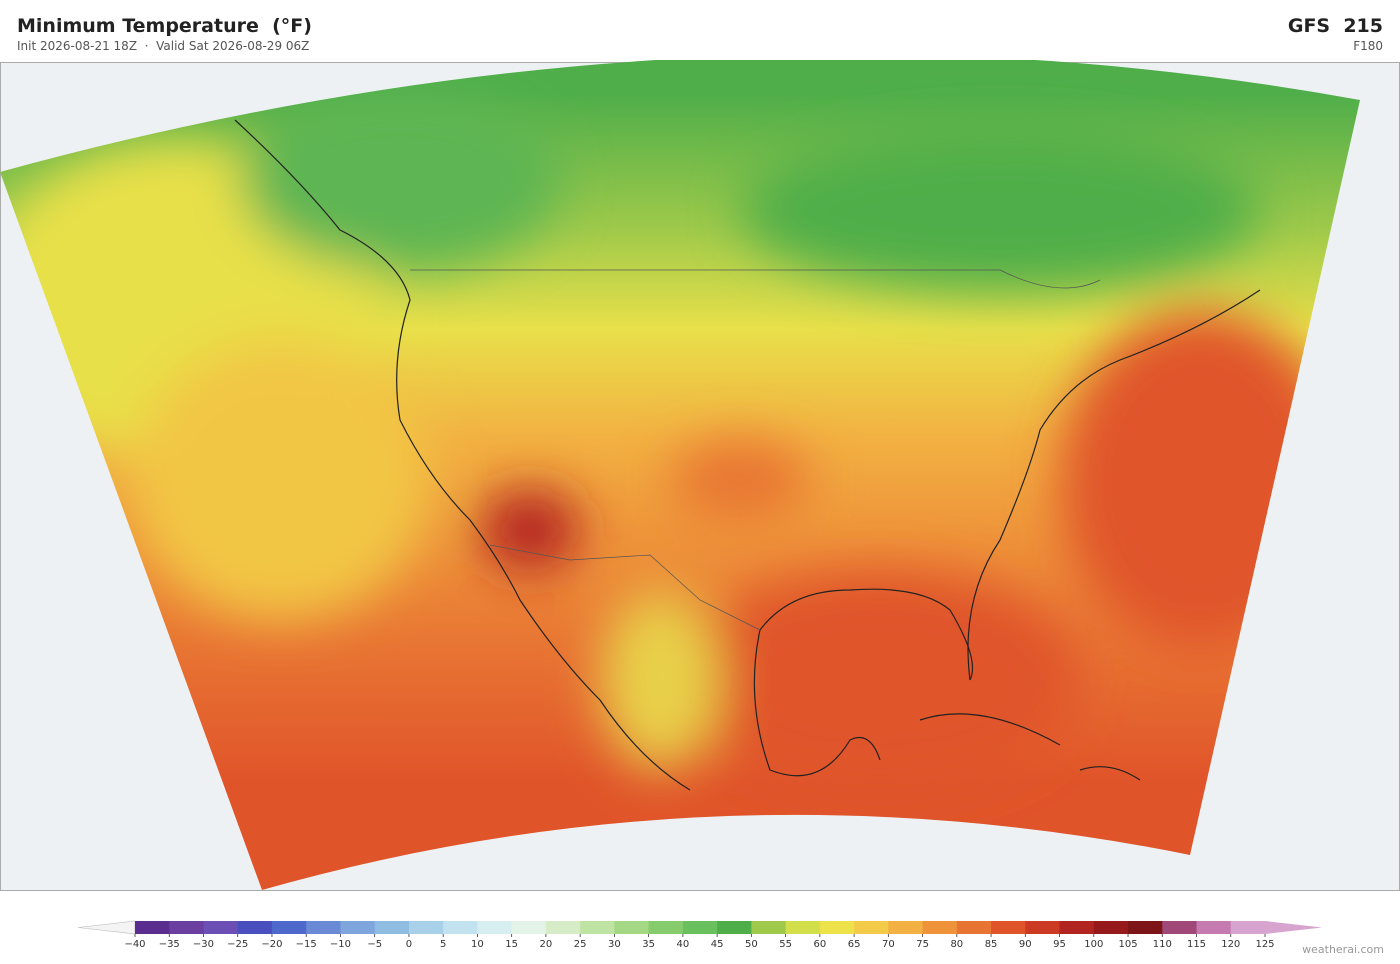 Image resolution: width=1400 pixels, height=964 pixels. I want to click on colorbar-tick-label: 105, so click(1127, 944).